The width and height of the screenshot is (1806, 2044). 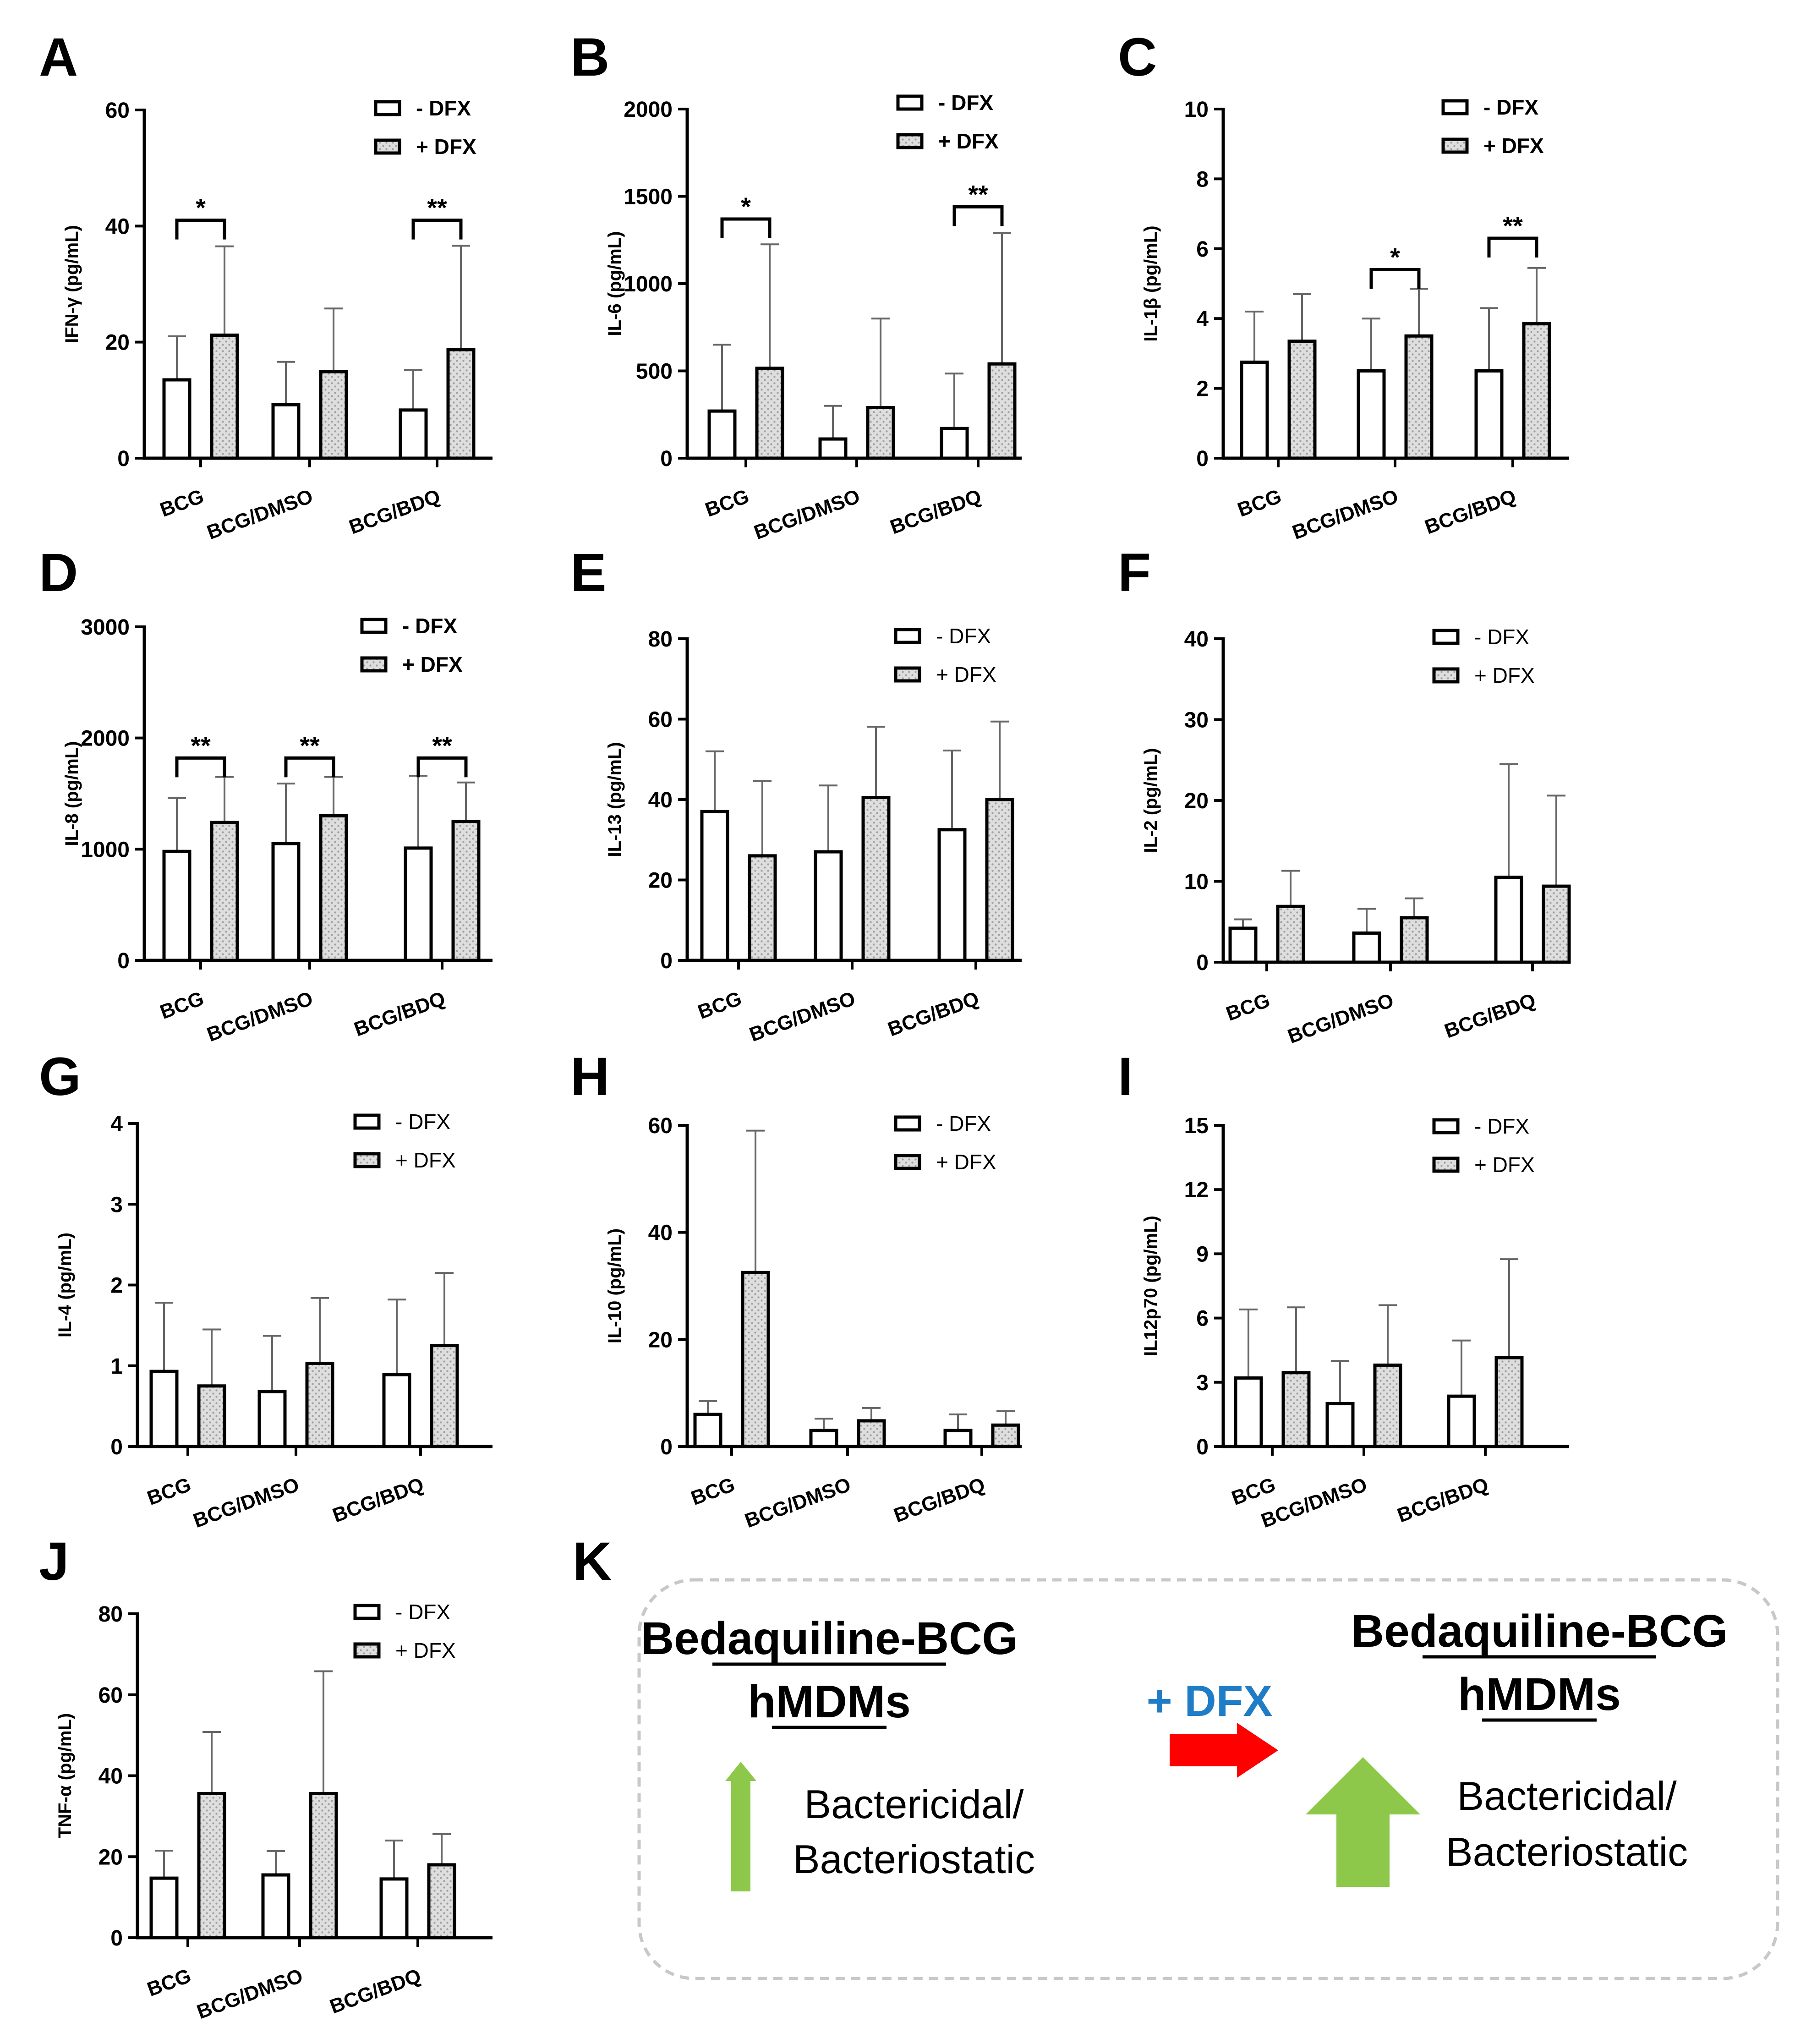 What do you see at coordinates (649, 284) in the screenshot?
I see `y-tick-label: 1000` at bounding box center [649, 284].